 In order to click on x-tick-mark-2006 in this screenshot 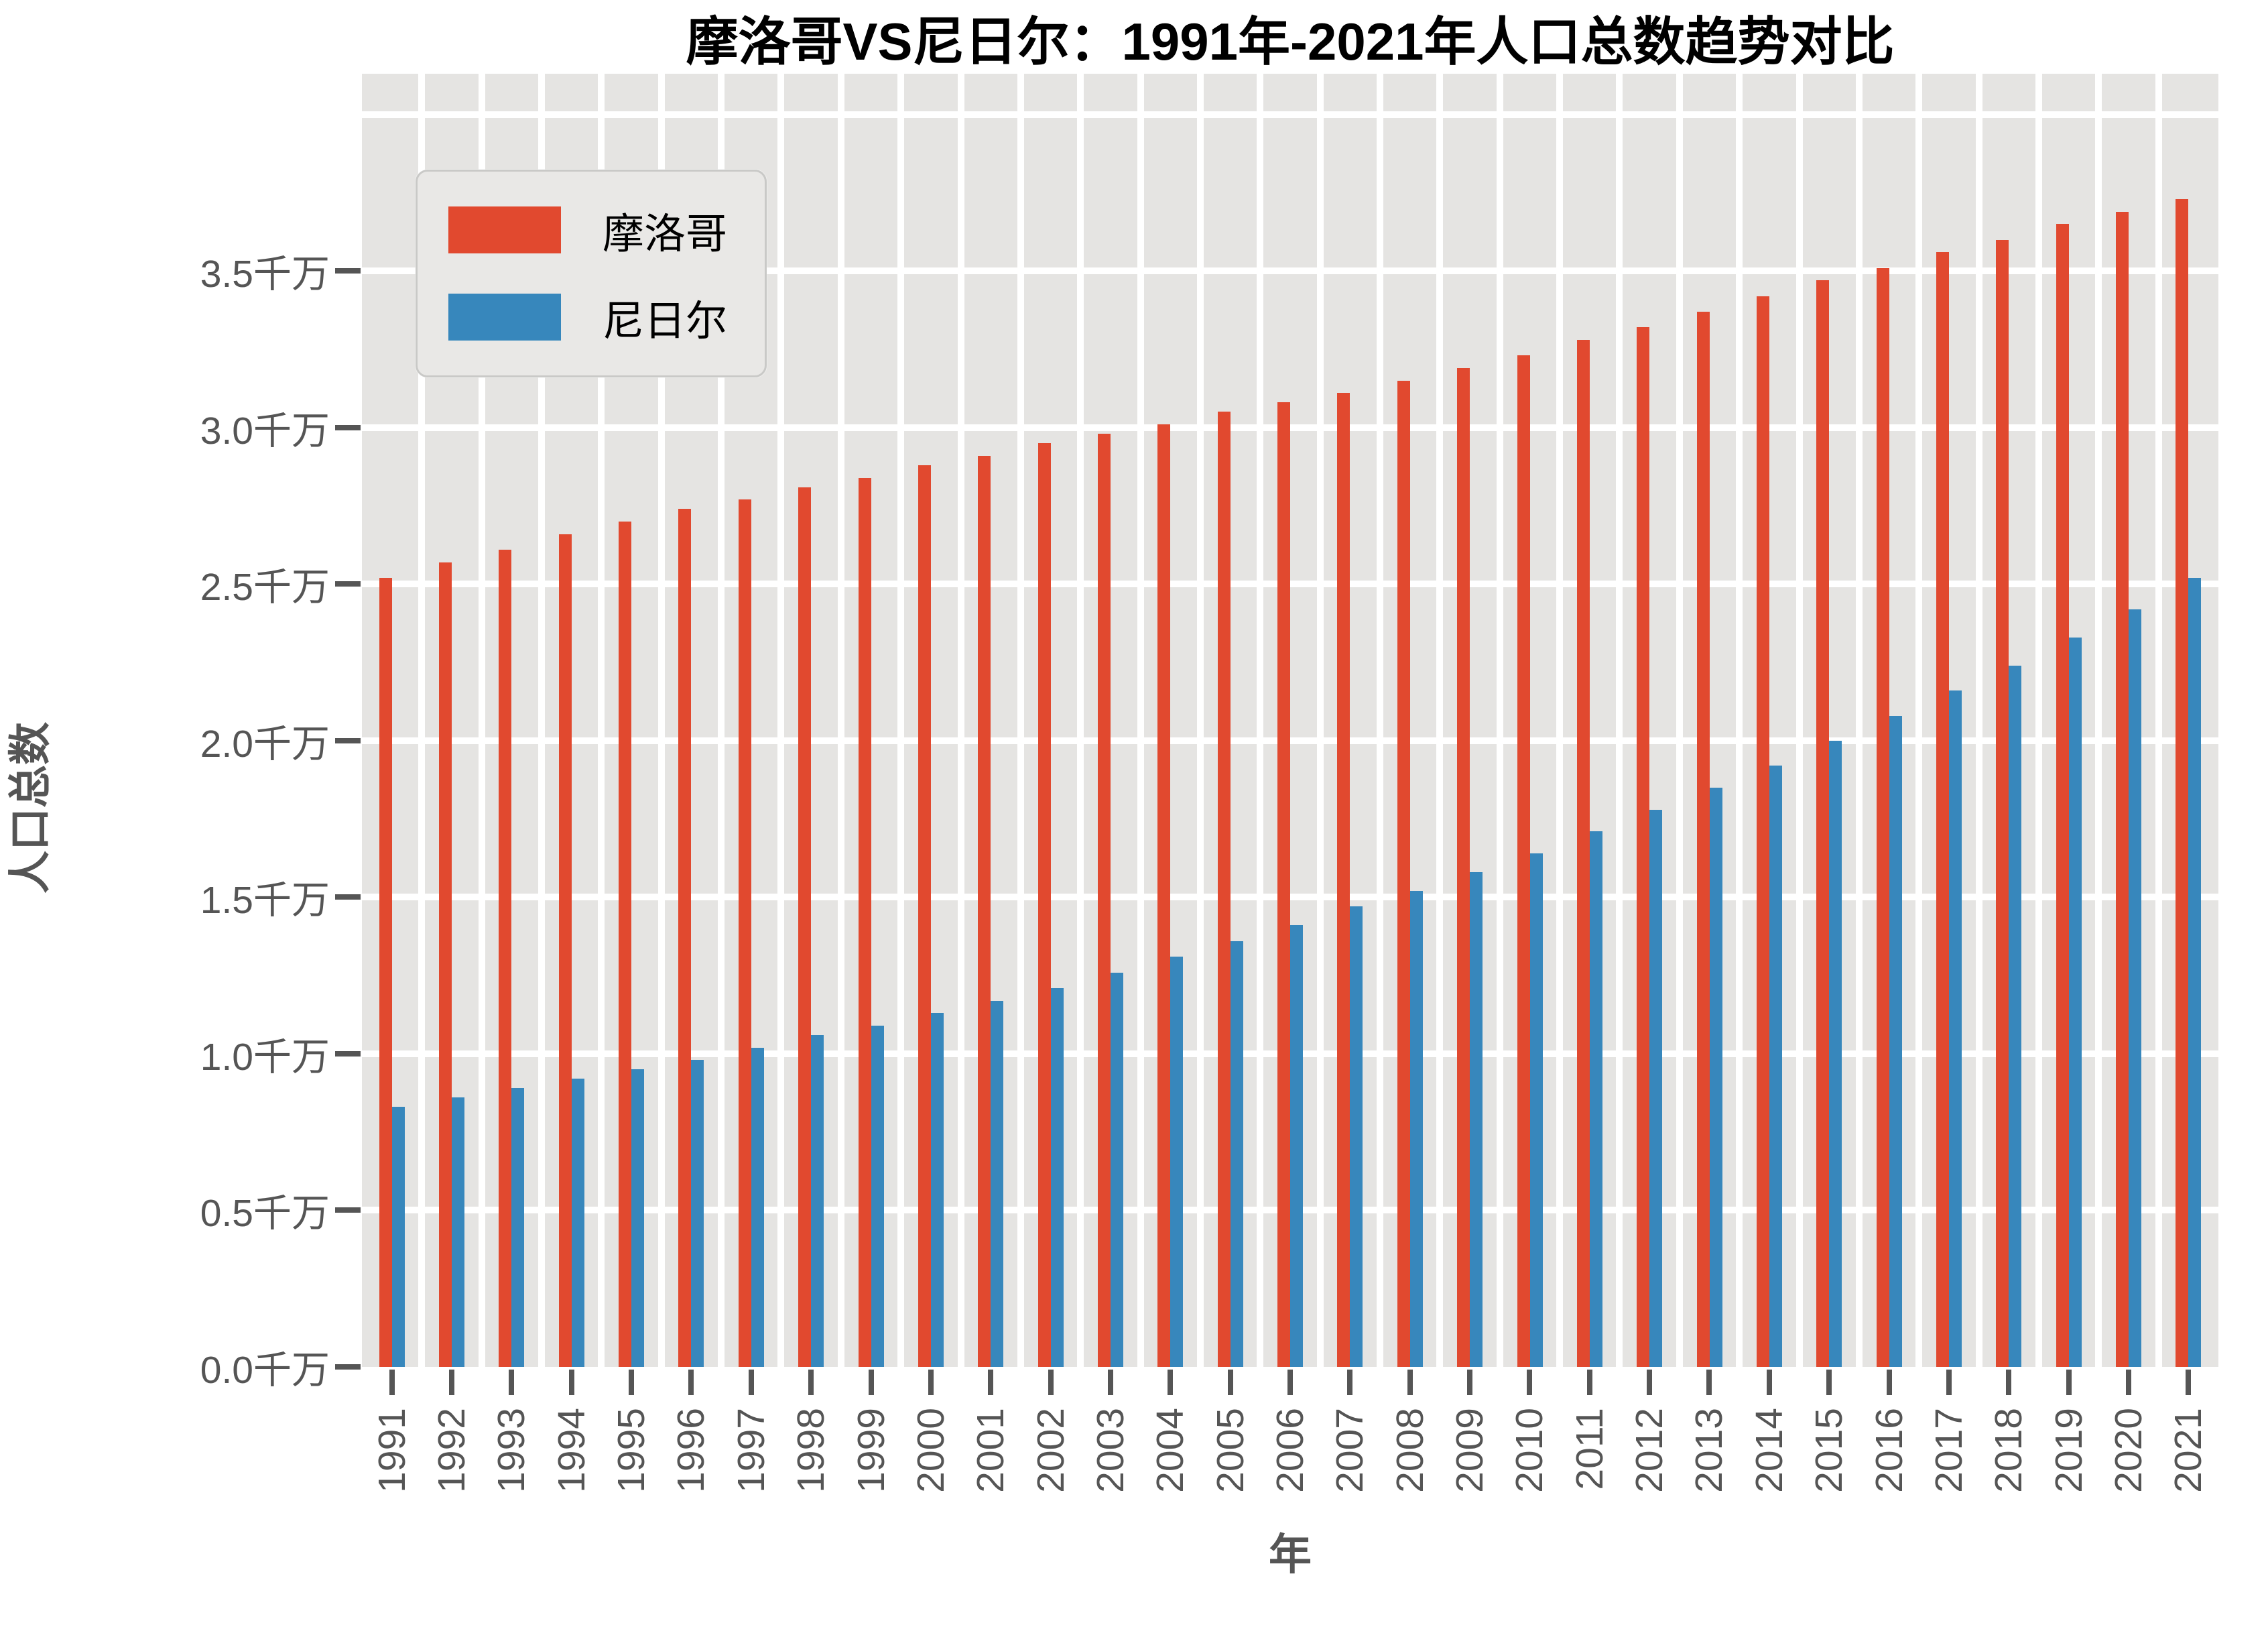, I will do `click(1290, 1382)`.